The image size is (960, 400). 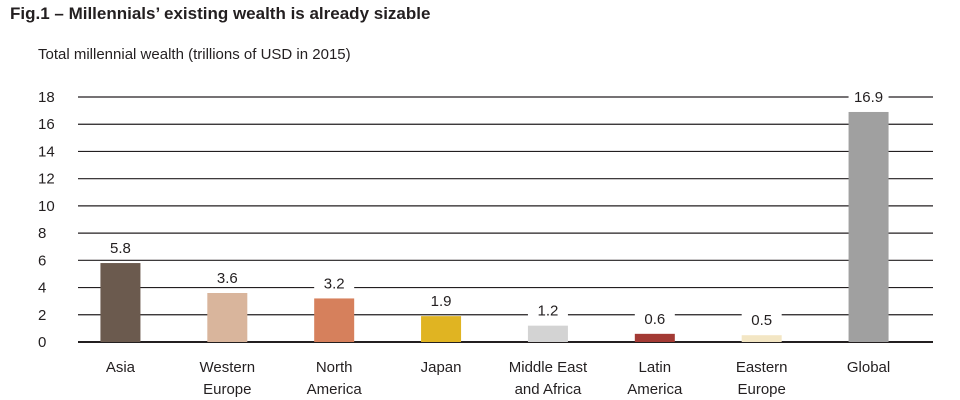 I want to click on data-label: 1.9, so click(x=441, y=301).